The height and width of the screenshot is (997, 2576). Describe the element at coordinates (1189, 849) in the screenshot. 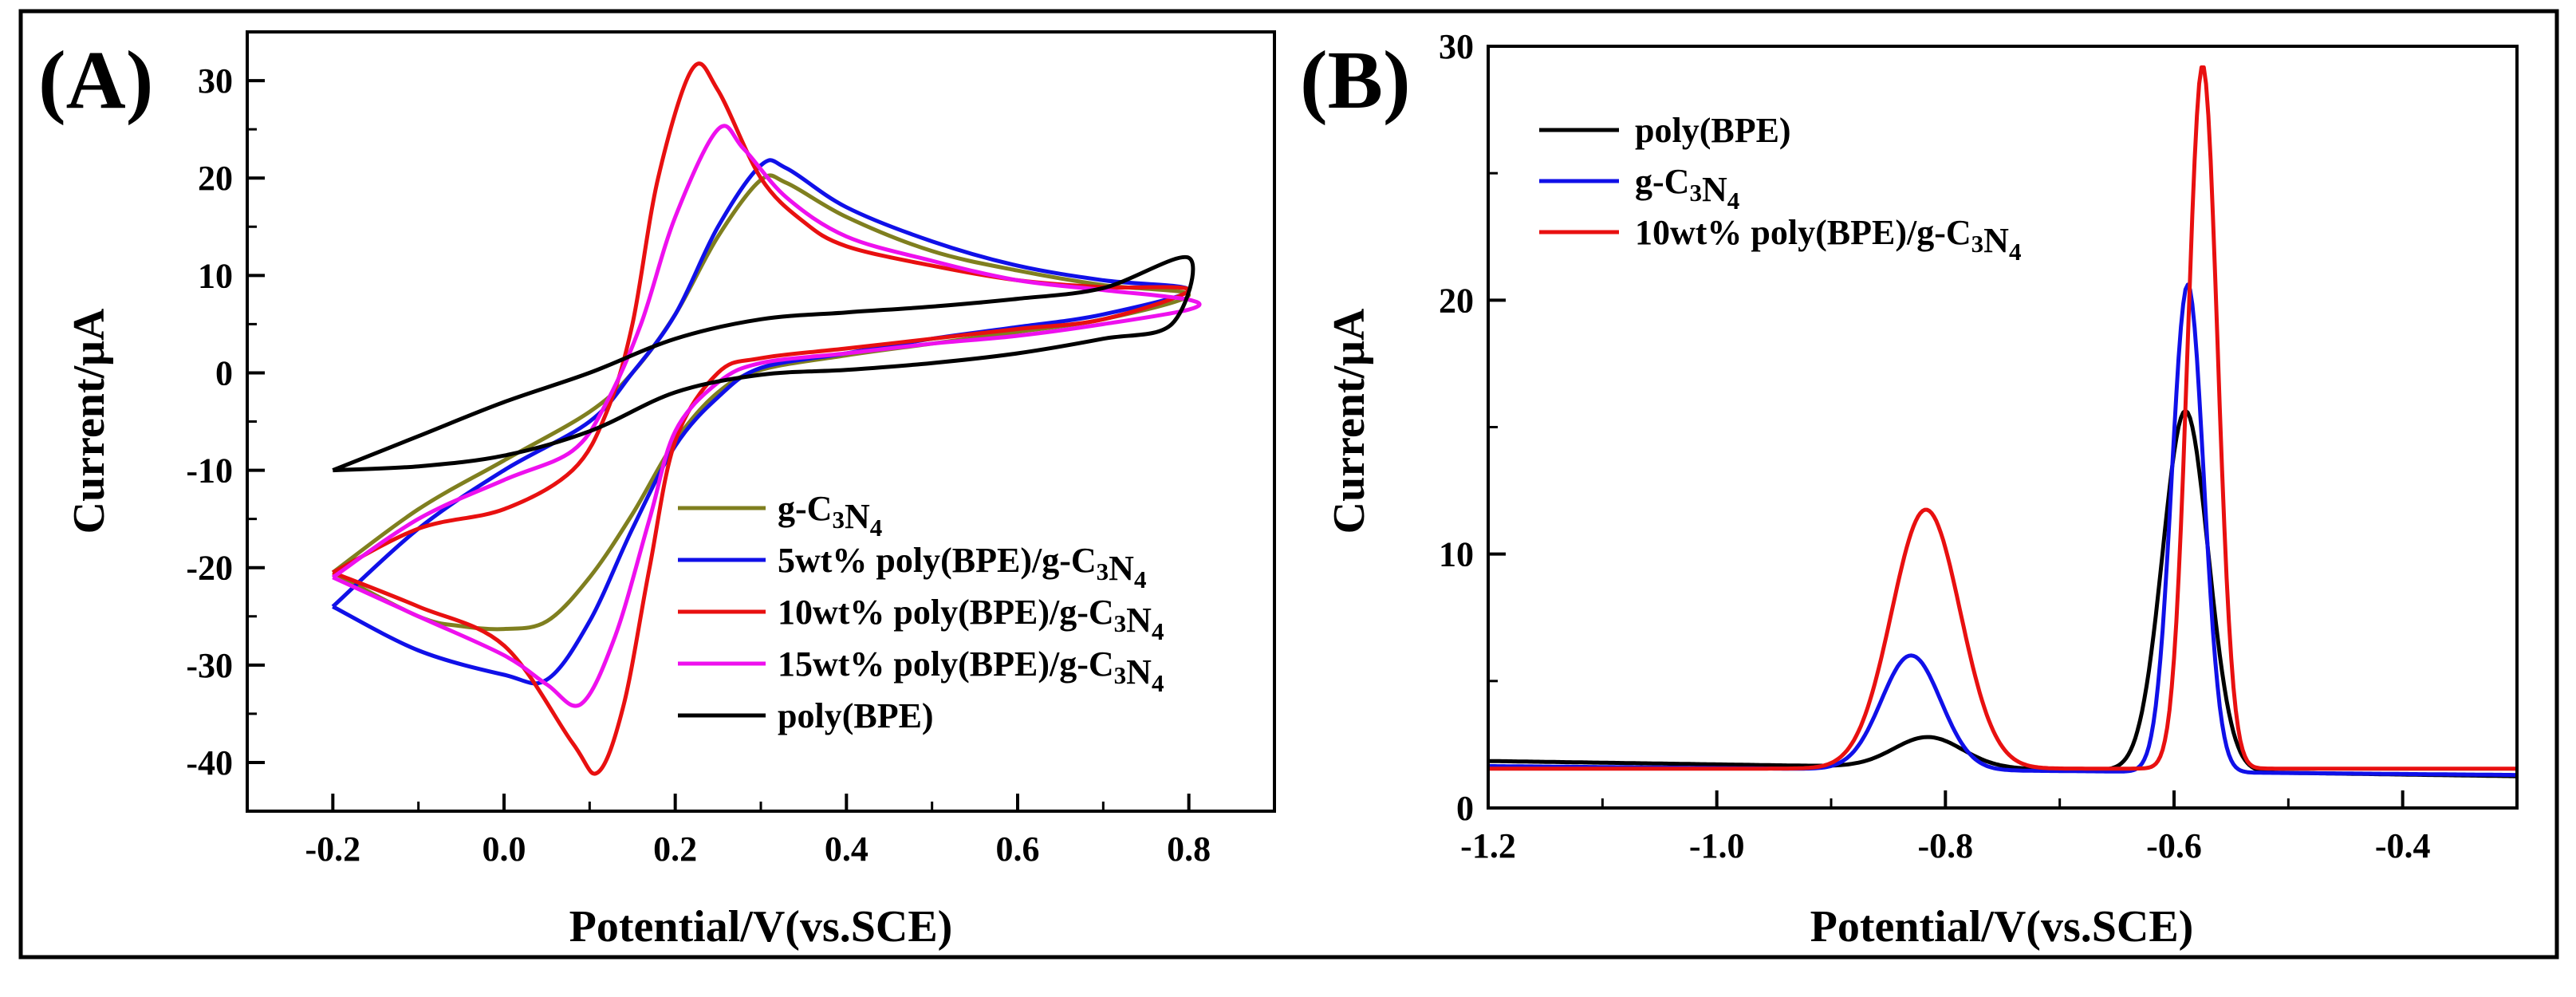

I see `panel-a-xtick-label: 0.8` at that location.